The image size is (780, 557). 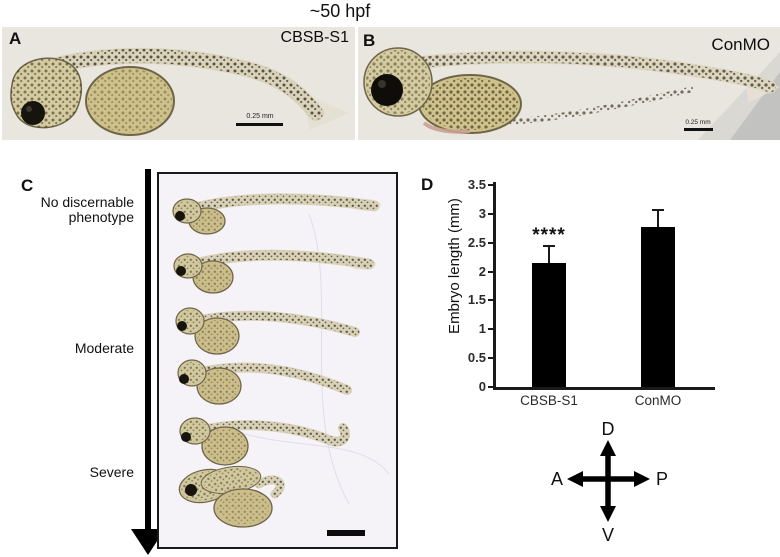 I want to click on scale-bar-a, so click(x=259, y=124).